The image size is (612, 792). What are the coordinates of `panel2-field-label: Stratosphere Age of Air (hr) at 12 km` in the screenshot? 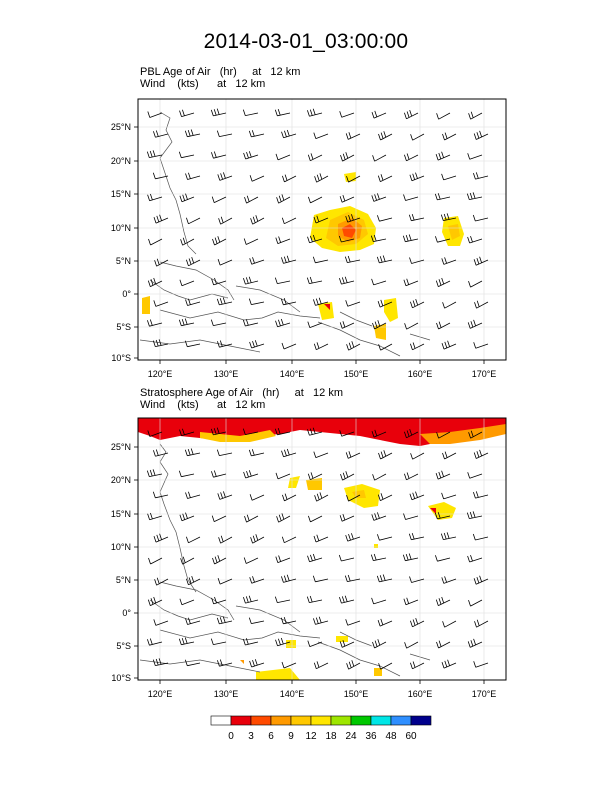 It's located at (241, 393).